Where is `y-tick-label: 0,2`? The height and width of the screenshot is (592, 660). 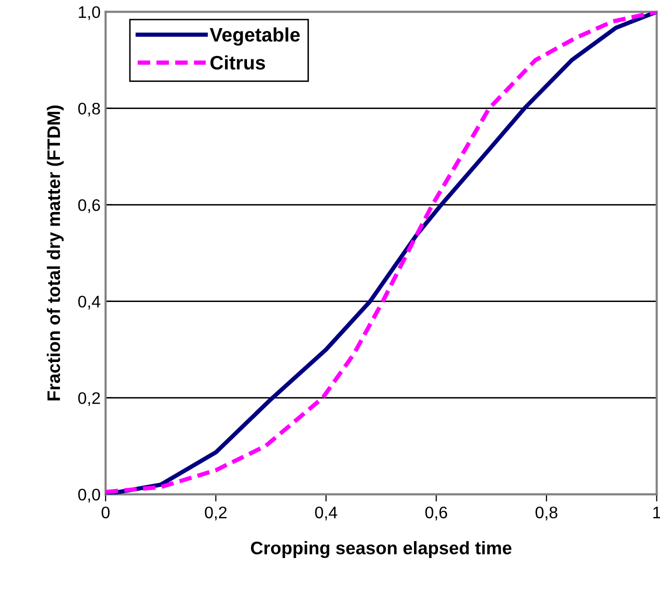
y-tick-label: 0,2 is located at coordinates (89, 399).